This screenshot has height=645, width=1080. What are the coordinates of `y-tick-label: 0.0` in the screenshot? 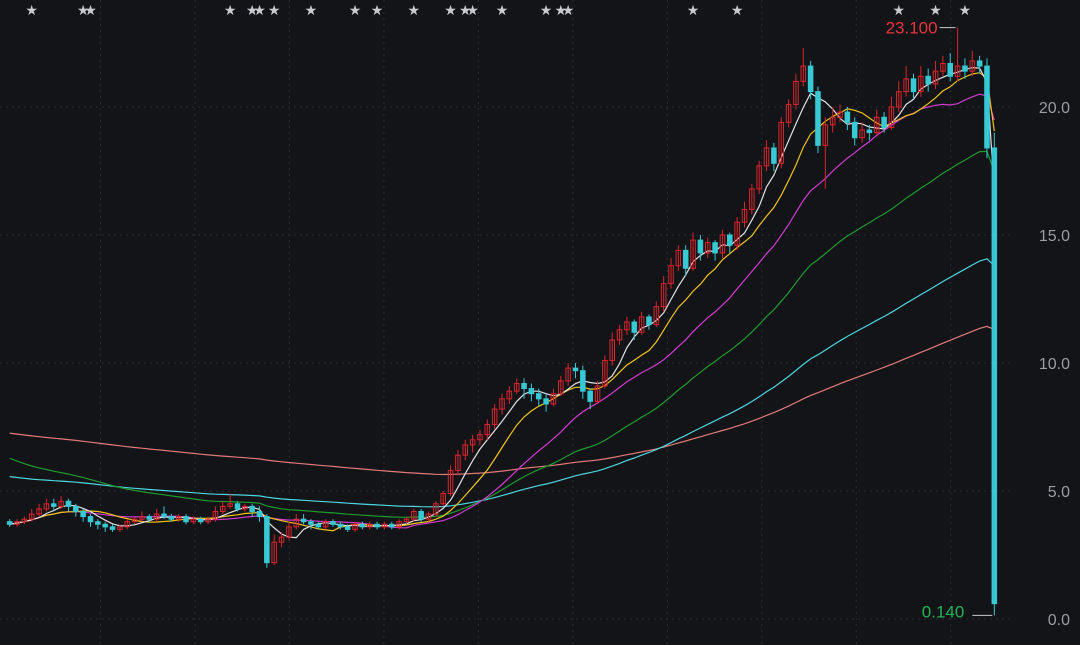 It's located at (1059, 620).